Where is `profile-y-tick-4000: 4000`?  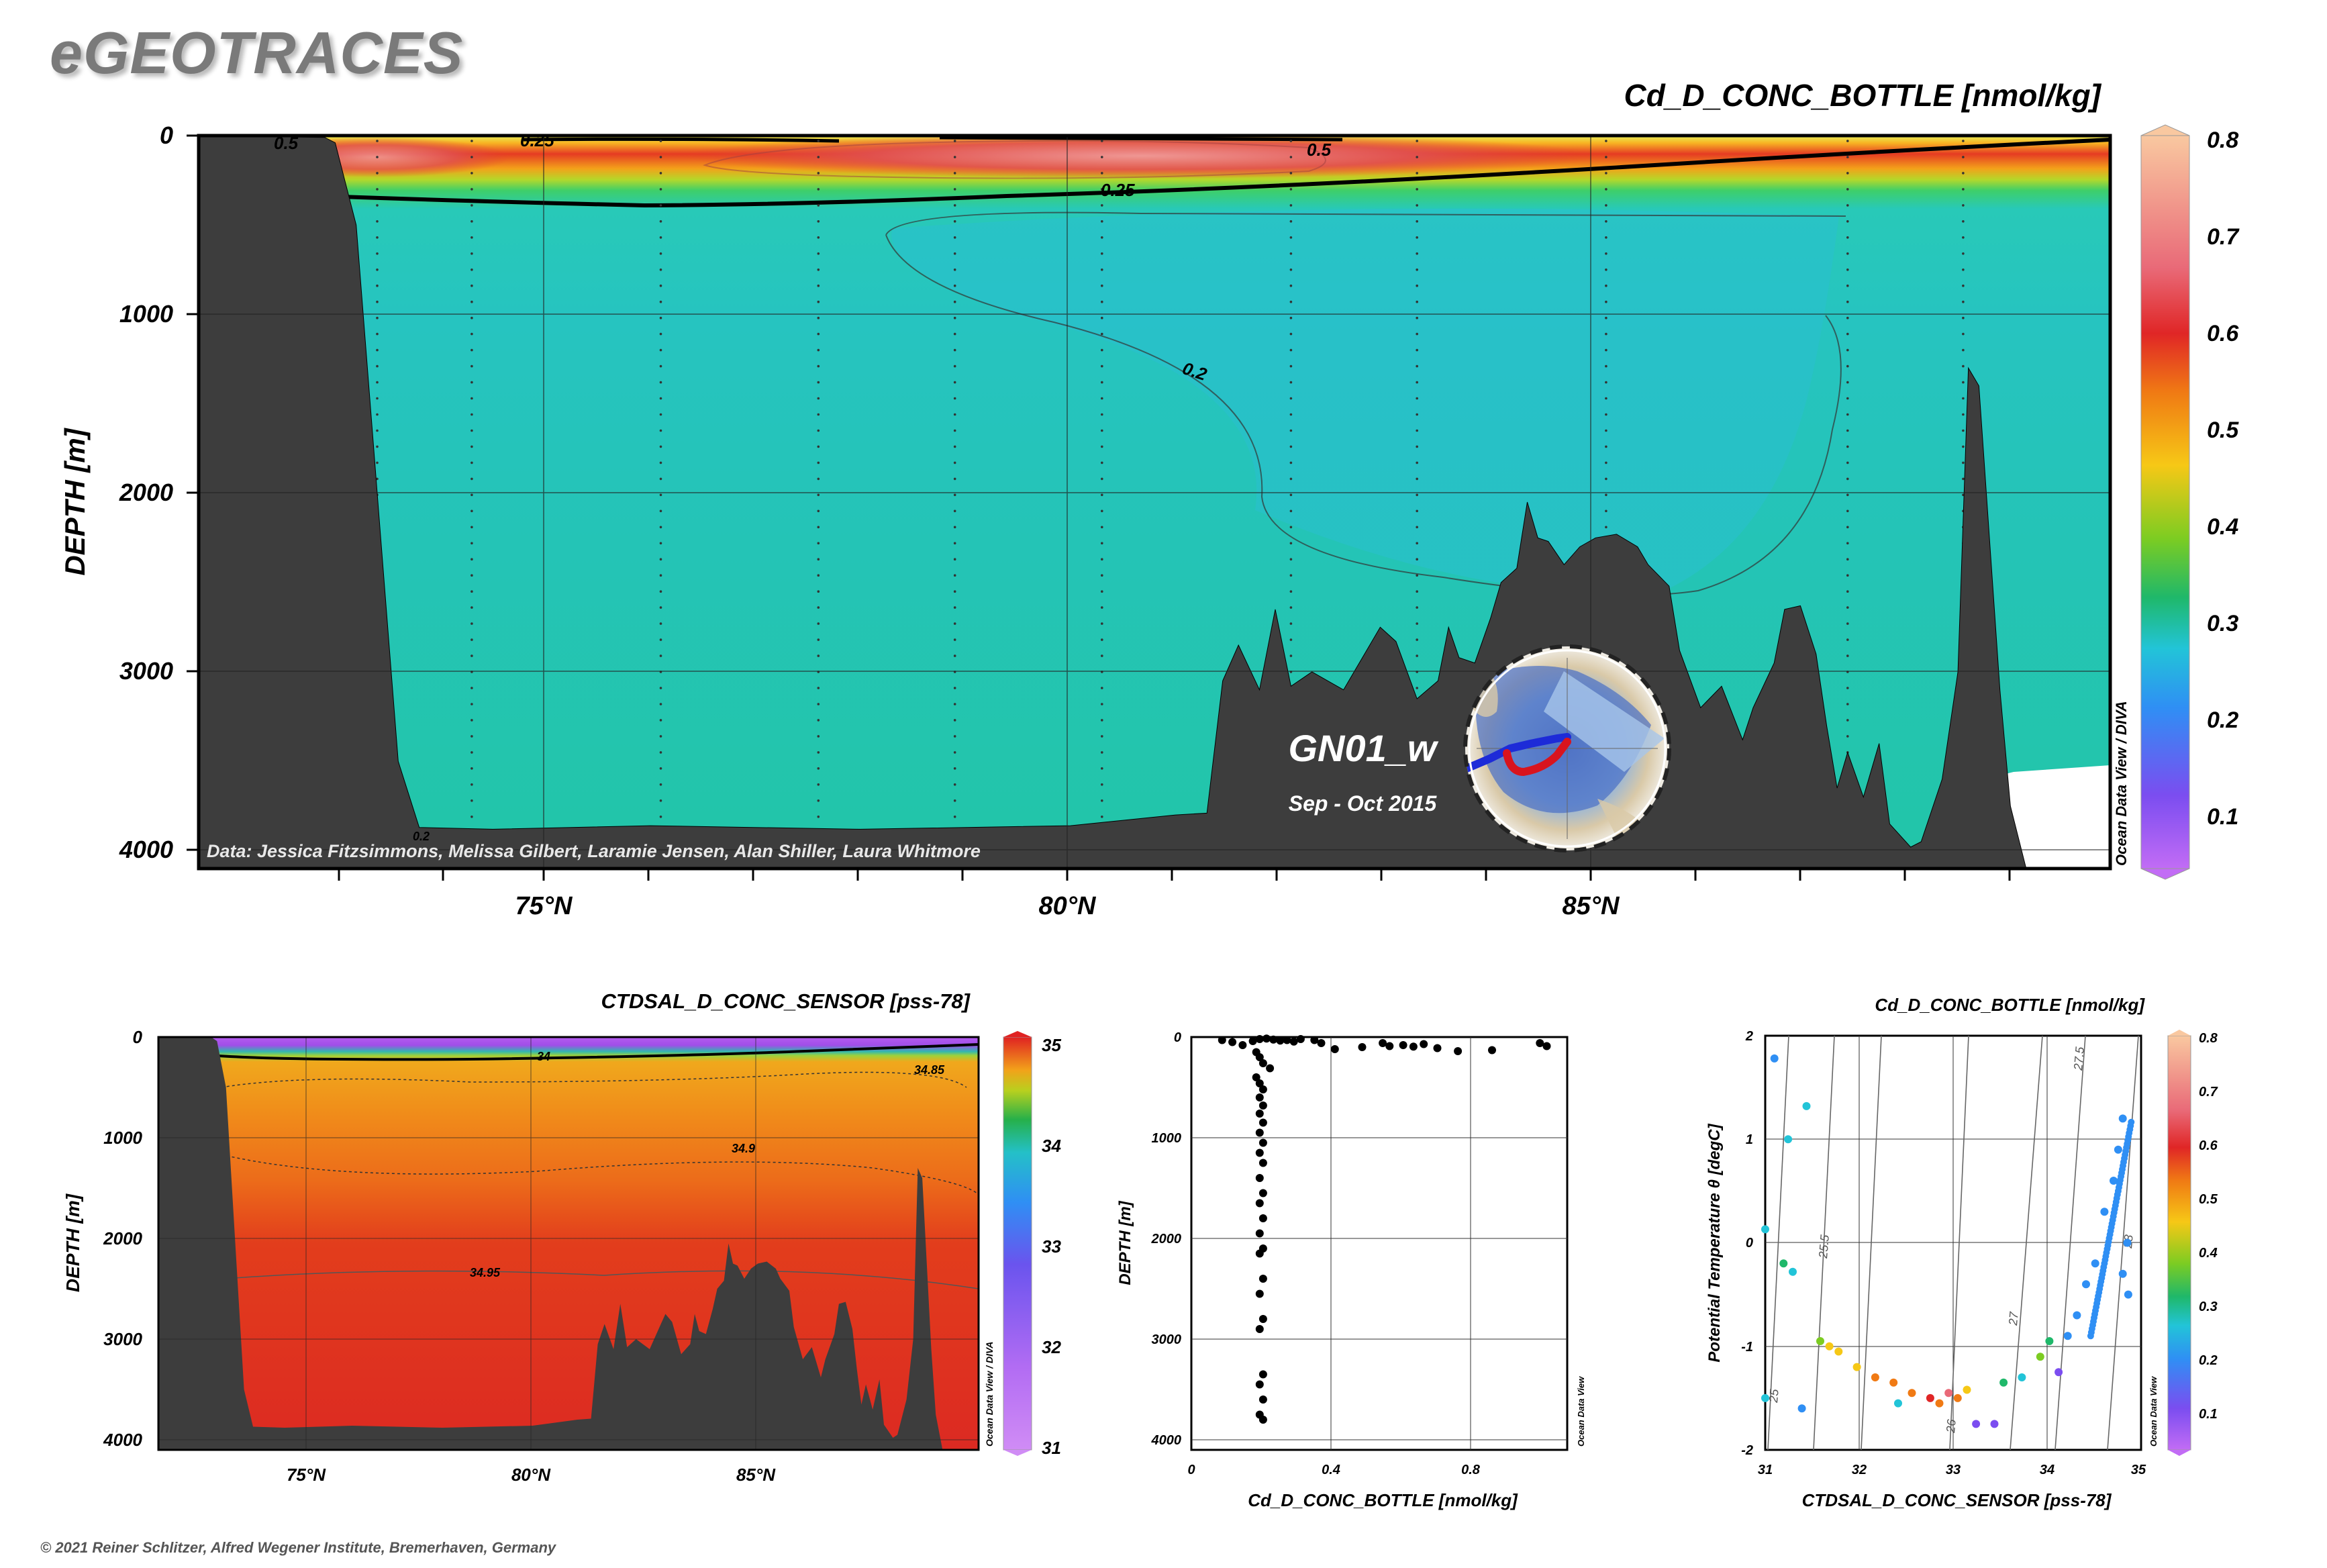
profile-y-tick-4000: 4000 is located at coordinates (1166, 1440).